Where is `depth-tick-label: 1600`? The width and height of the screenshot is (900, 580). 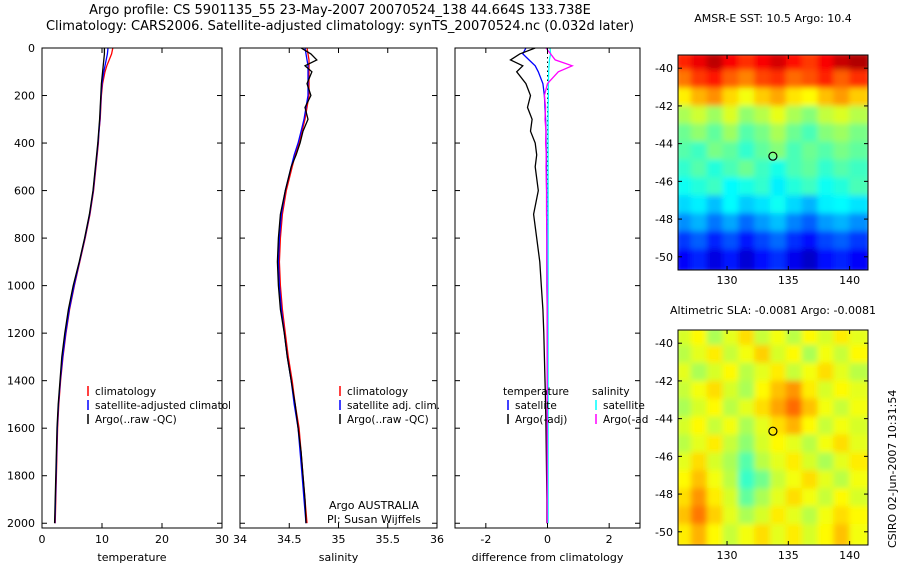 depth-tick-label: 1600 is located at coordinates (21, 428).